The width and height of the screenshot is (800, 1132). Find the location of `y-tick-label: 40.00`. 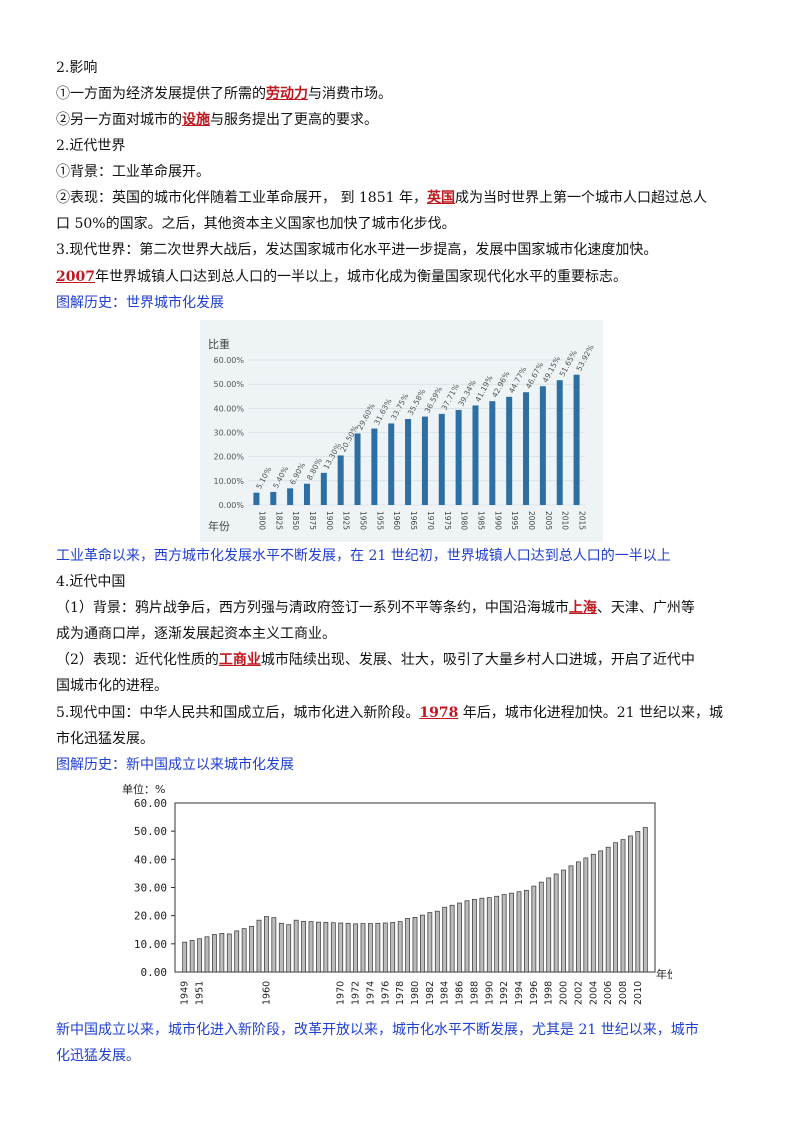

y-tick-label: 40.00 is located at coordinates (150, 859).